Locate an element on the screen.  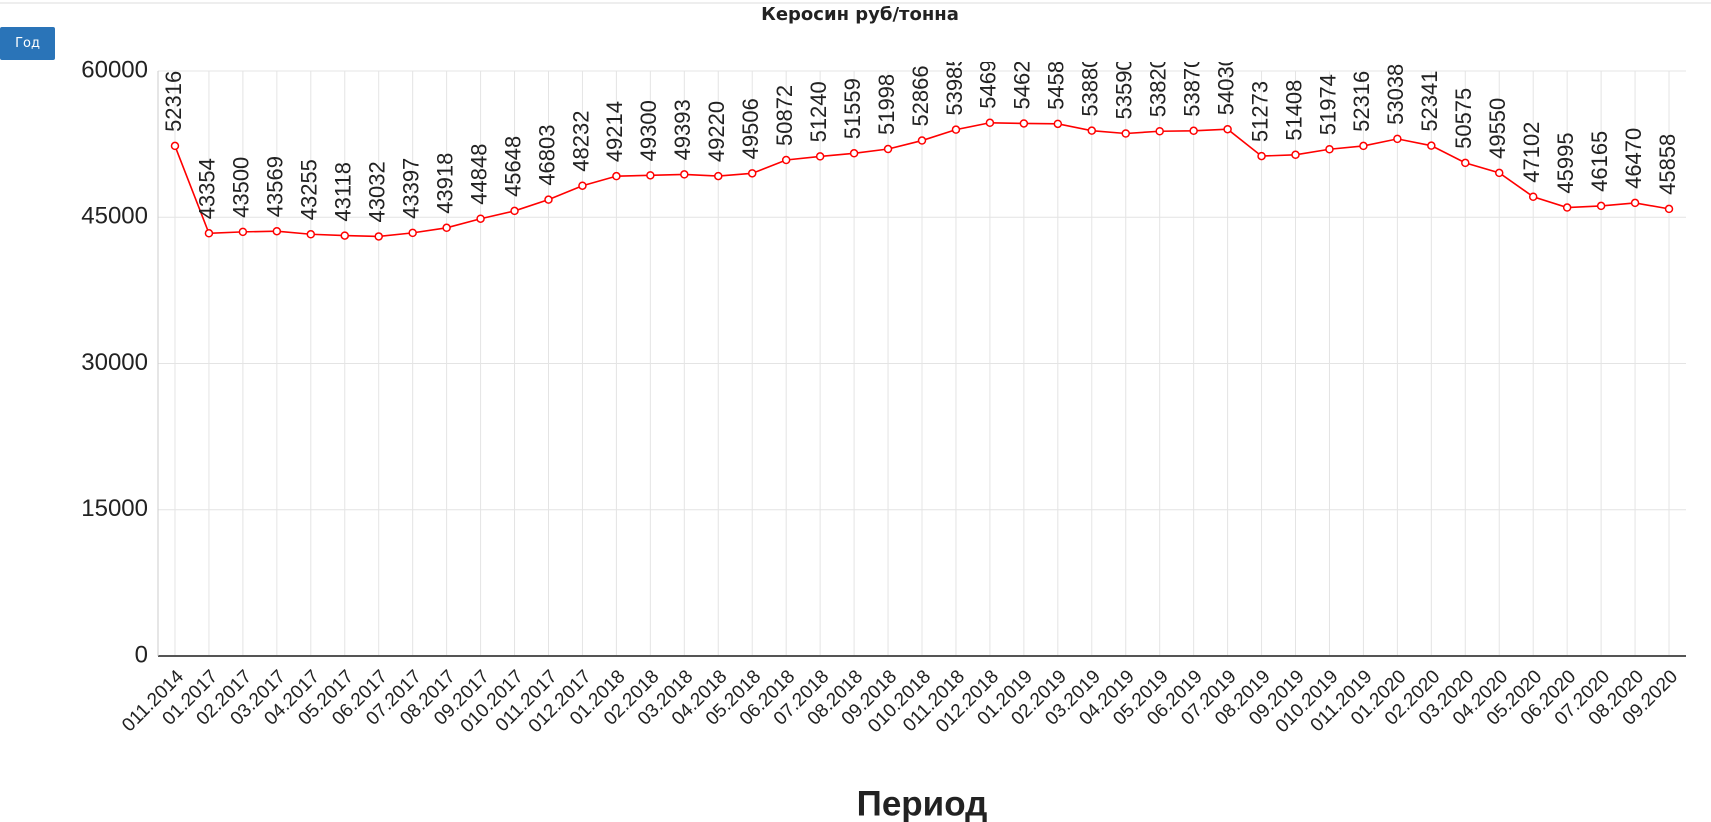
value-label: 53038 is located at coordinates (1395, 94).